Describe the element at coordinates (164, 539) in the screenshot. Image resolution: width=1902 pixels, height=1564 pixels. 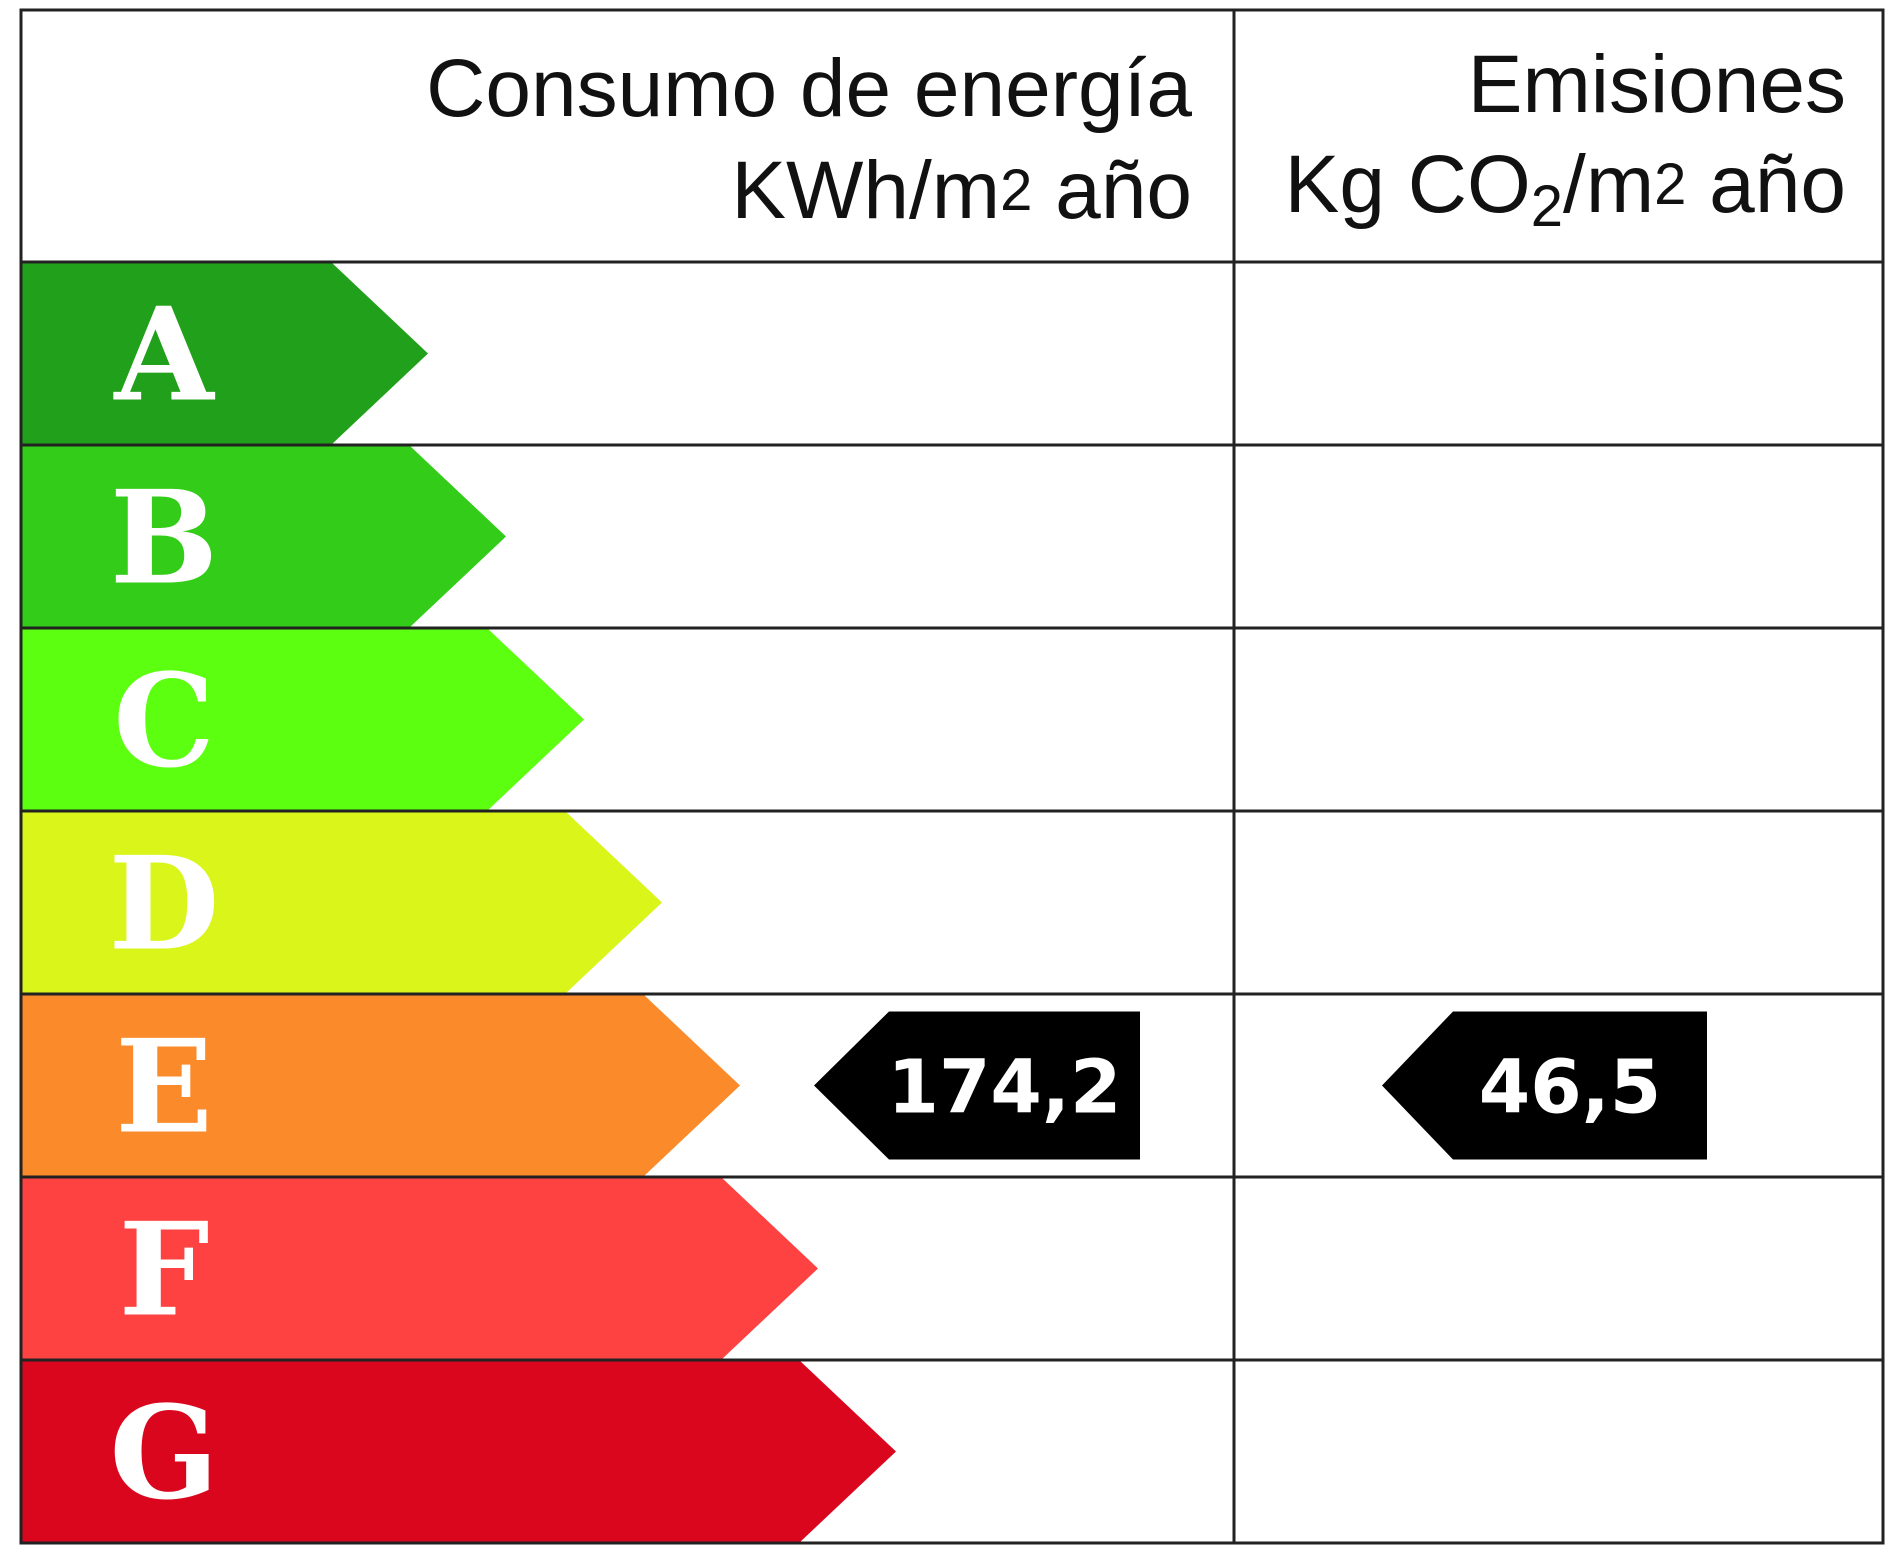
I see `class-letter: B` at that location.